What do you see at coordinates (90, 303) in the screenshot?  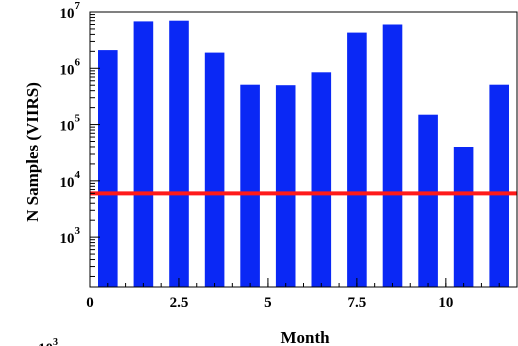 I see `x-tick-label: 0` at bounding box center [90, 303].